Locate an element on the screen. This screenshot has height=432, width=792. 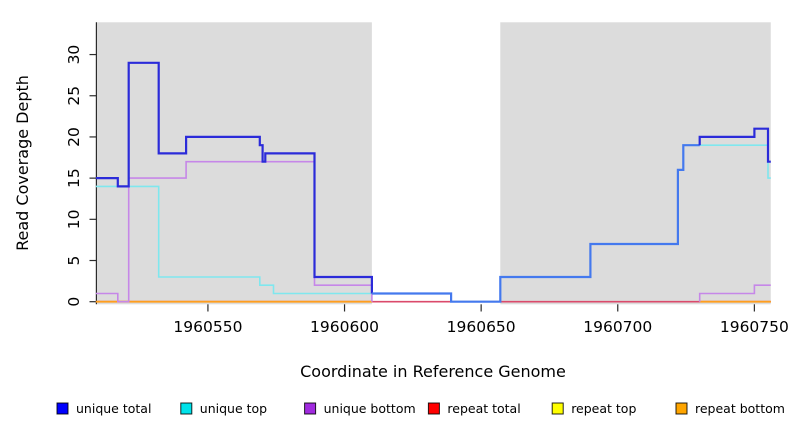
x-tick-label: 1960750 is located at coordinates (754, 327).